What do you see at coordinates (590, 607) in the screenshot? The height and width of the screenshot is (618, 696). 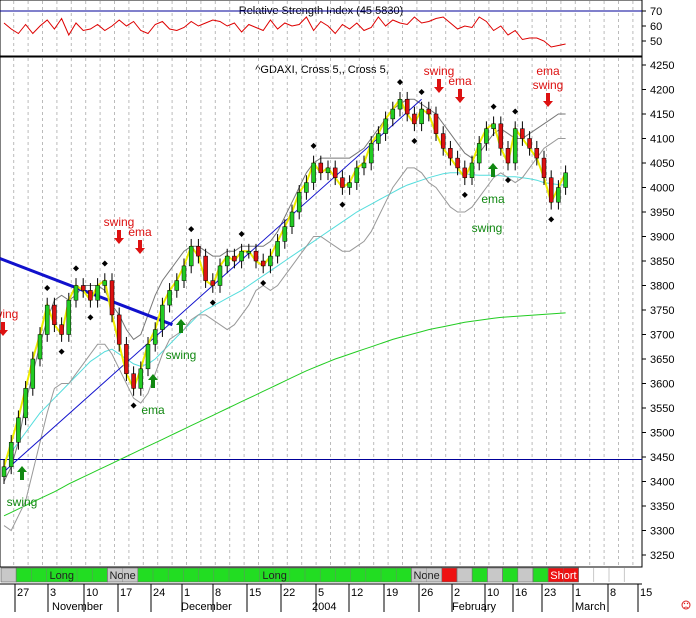 I see `month-label: March` at bounding box center [590, 607].